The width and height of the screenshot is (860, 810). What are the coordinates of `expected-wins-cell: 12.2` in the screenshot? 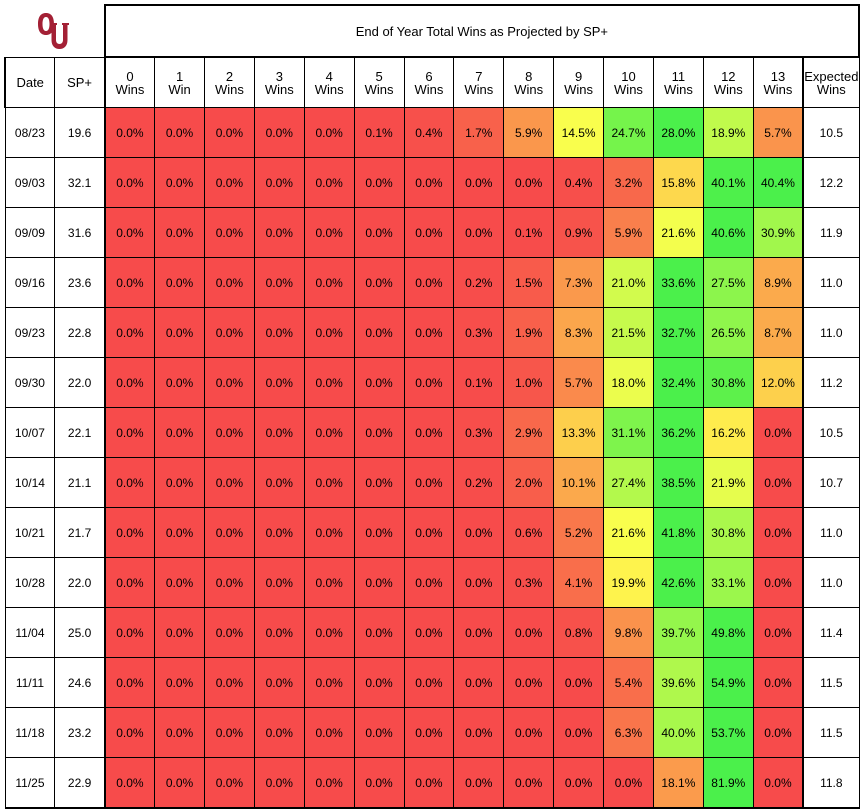 It's located at (831, 182).